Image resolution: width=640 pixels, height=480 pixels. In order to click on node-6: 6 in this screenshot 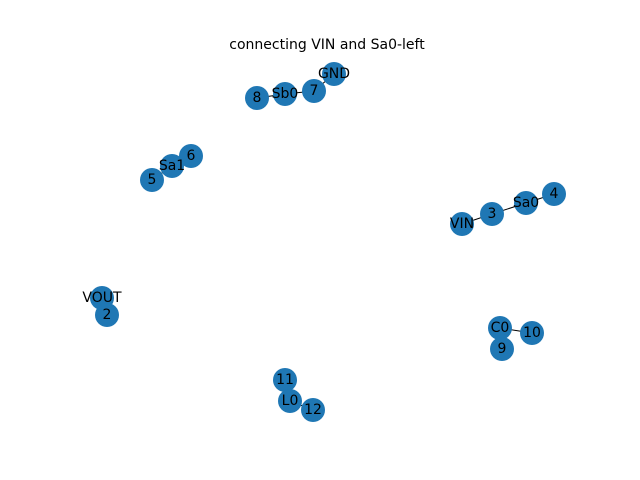, I will do `click(191, 156)`.